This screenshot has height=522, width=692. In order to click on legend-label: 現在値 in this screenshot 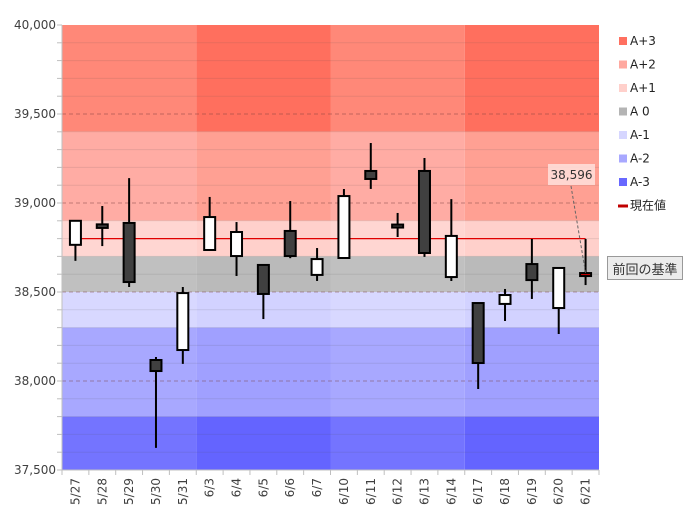, I will do `click(648, 205)`.